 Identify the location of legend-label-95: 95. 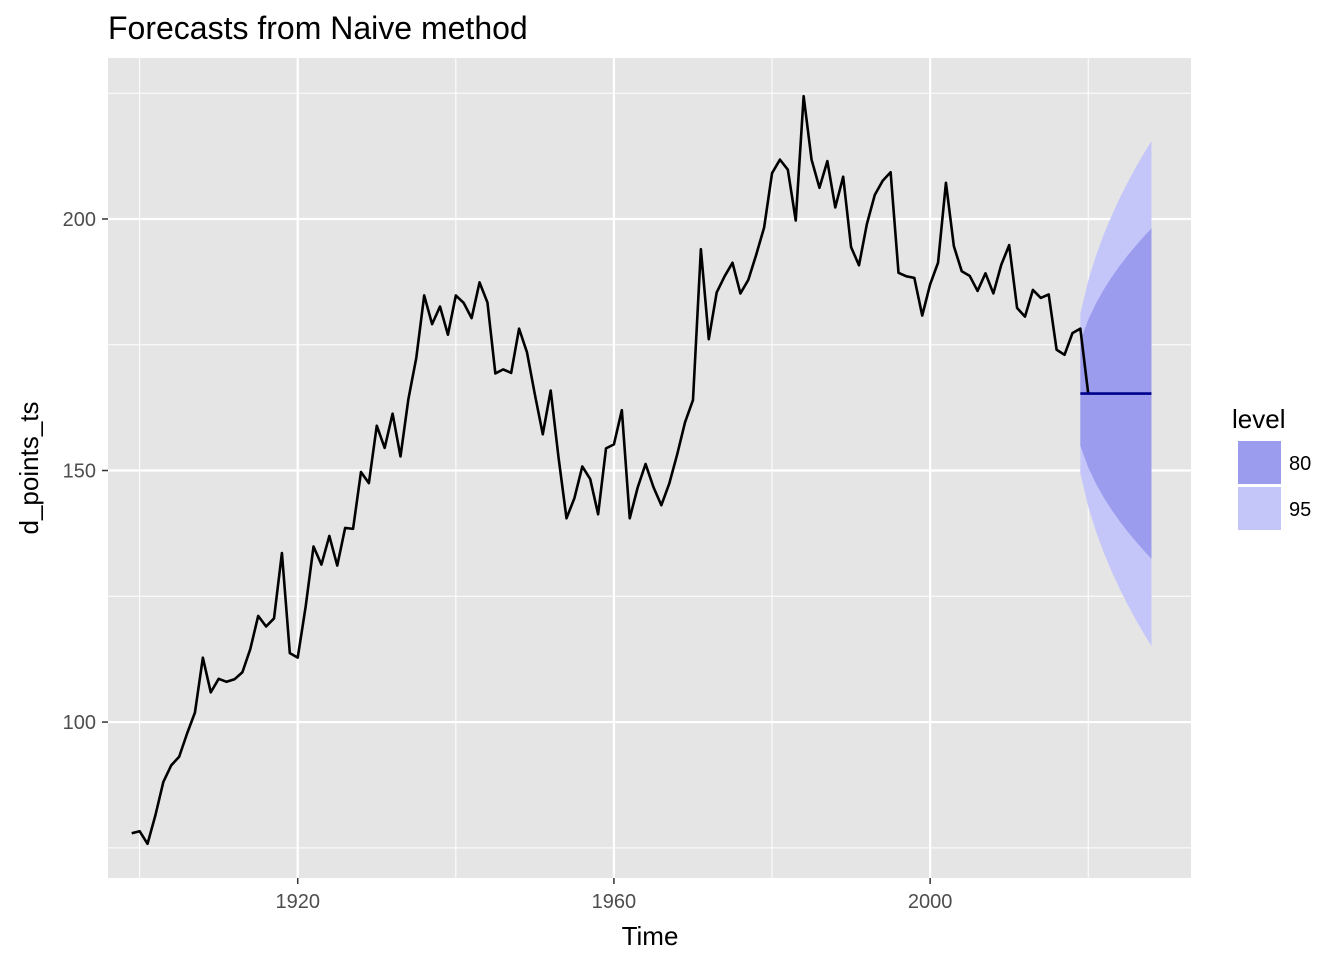
(1300, 510).